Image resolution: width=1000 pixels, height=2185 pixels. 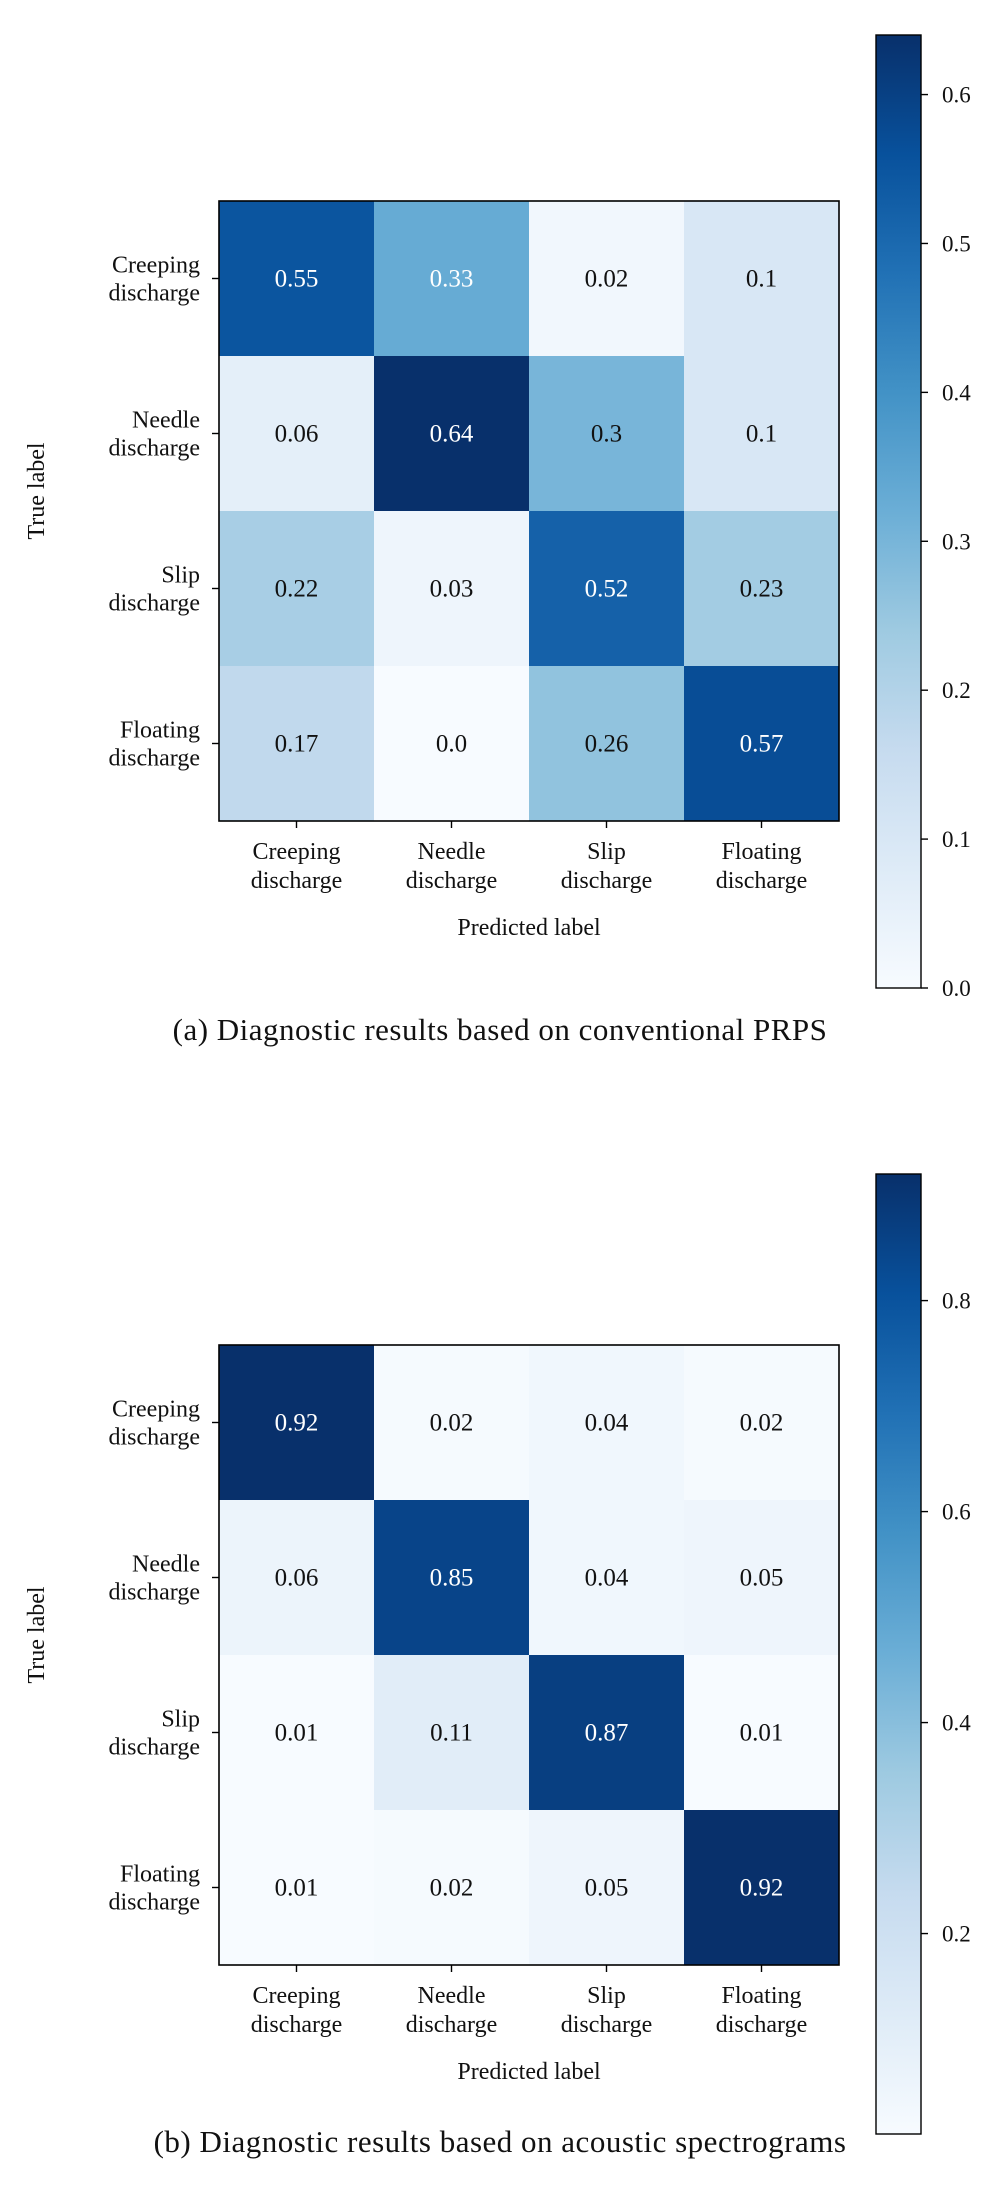 I want to click on cell-value-r0-c0: 0.92, so click(x=297, y=1423).